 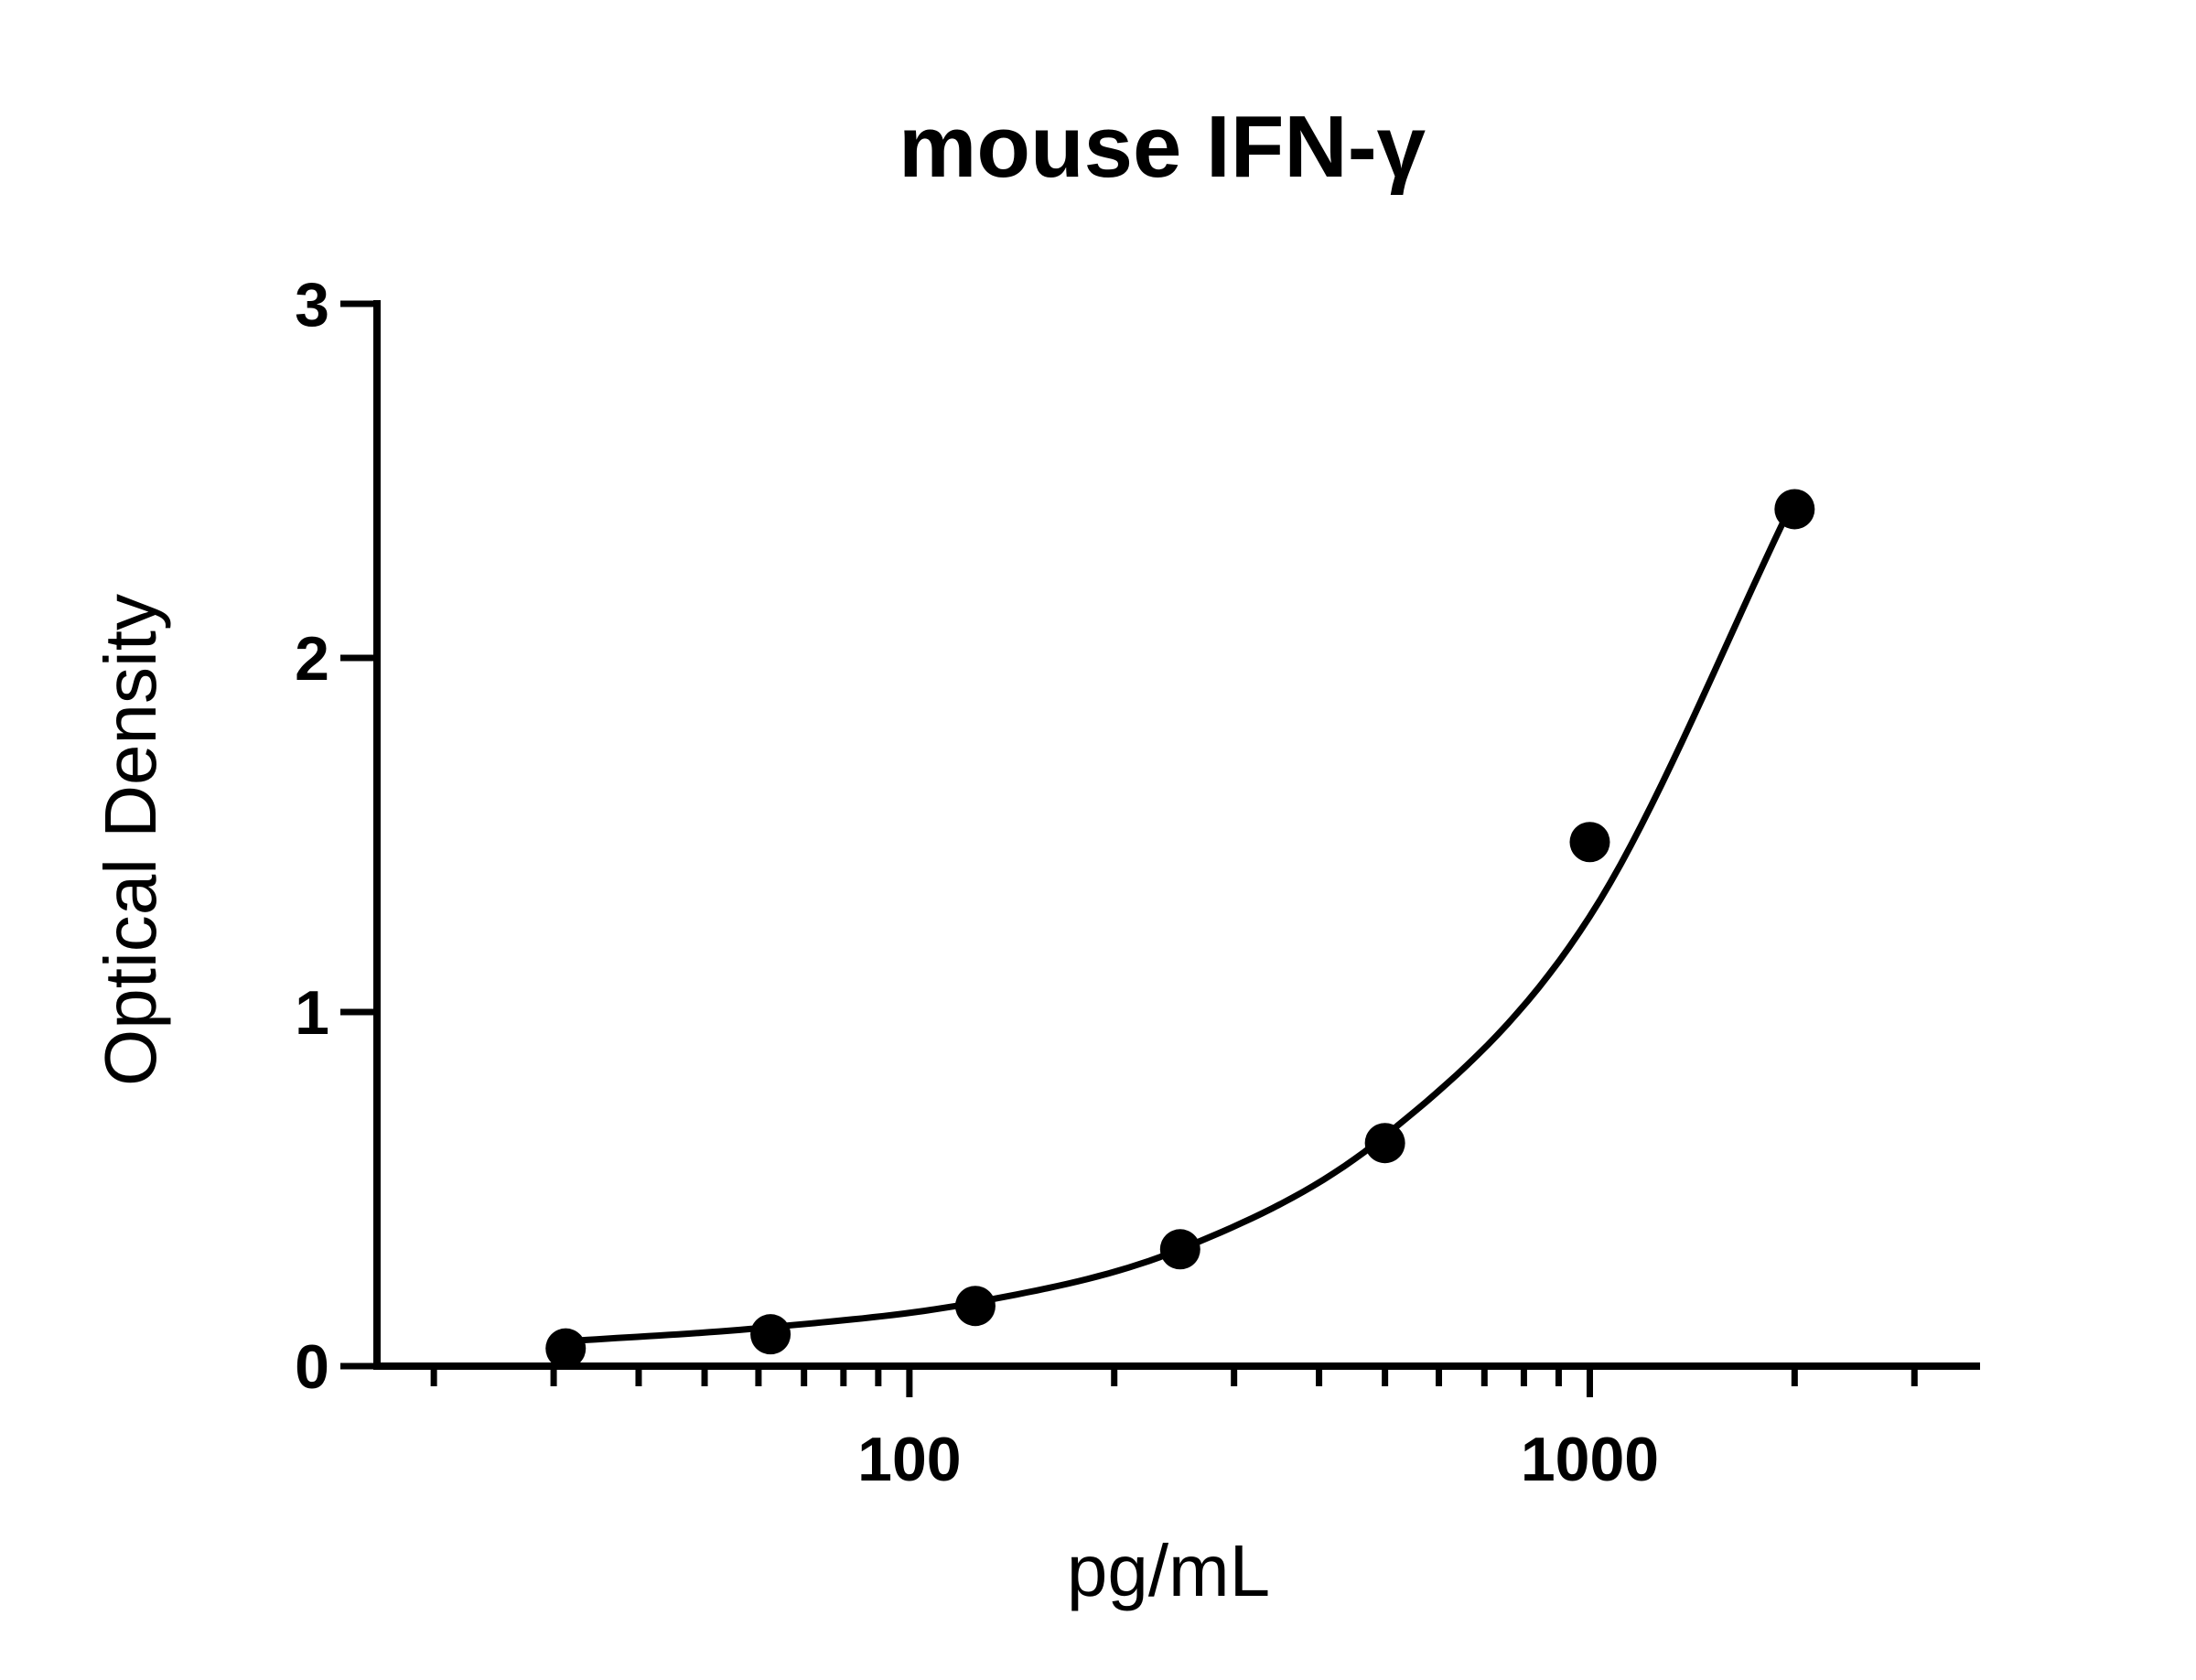 What do you see at coordinates (312, 1367) in the screenshot?
I see `y-tick-label-0: 0` at bounding box center [312, 1367].